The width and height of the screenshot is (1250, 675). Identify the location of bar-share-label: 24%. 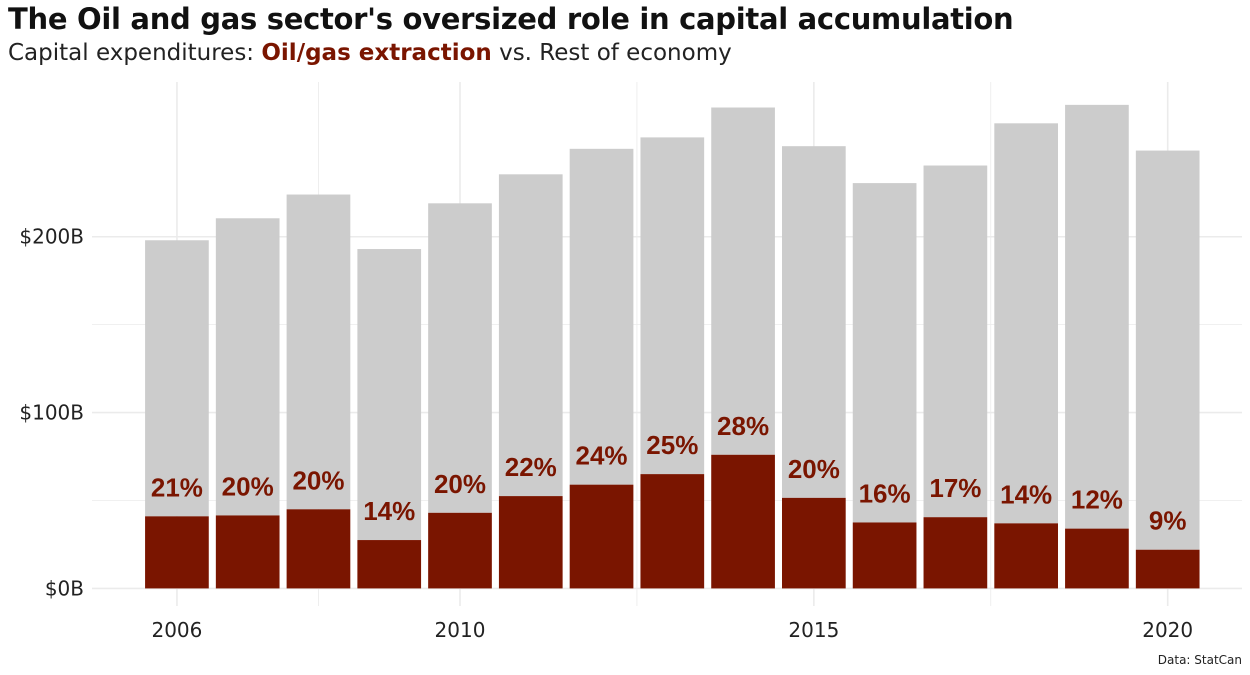
(602, 456).